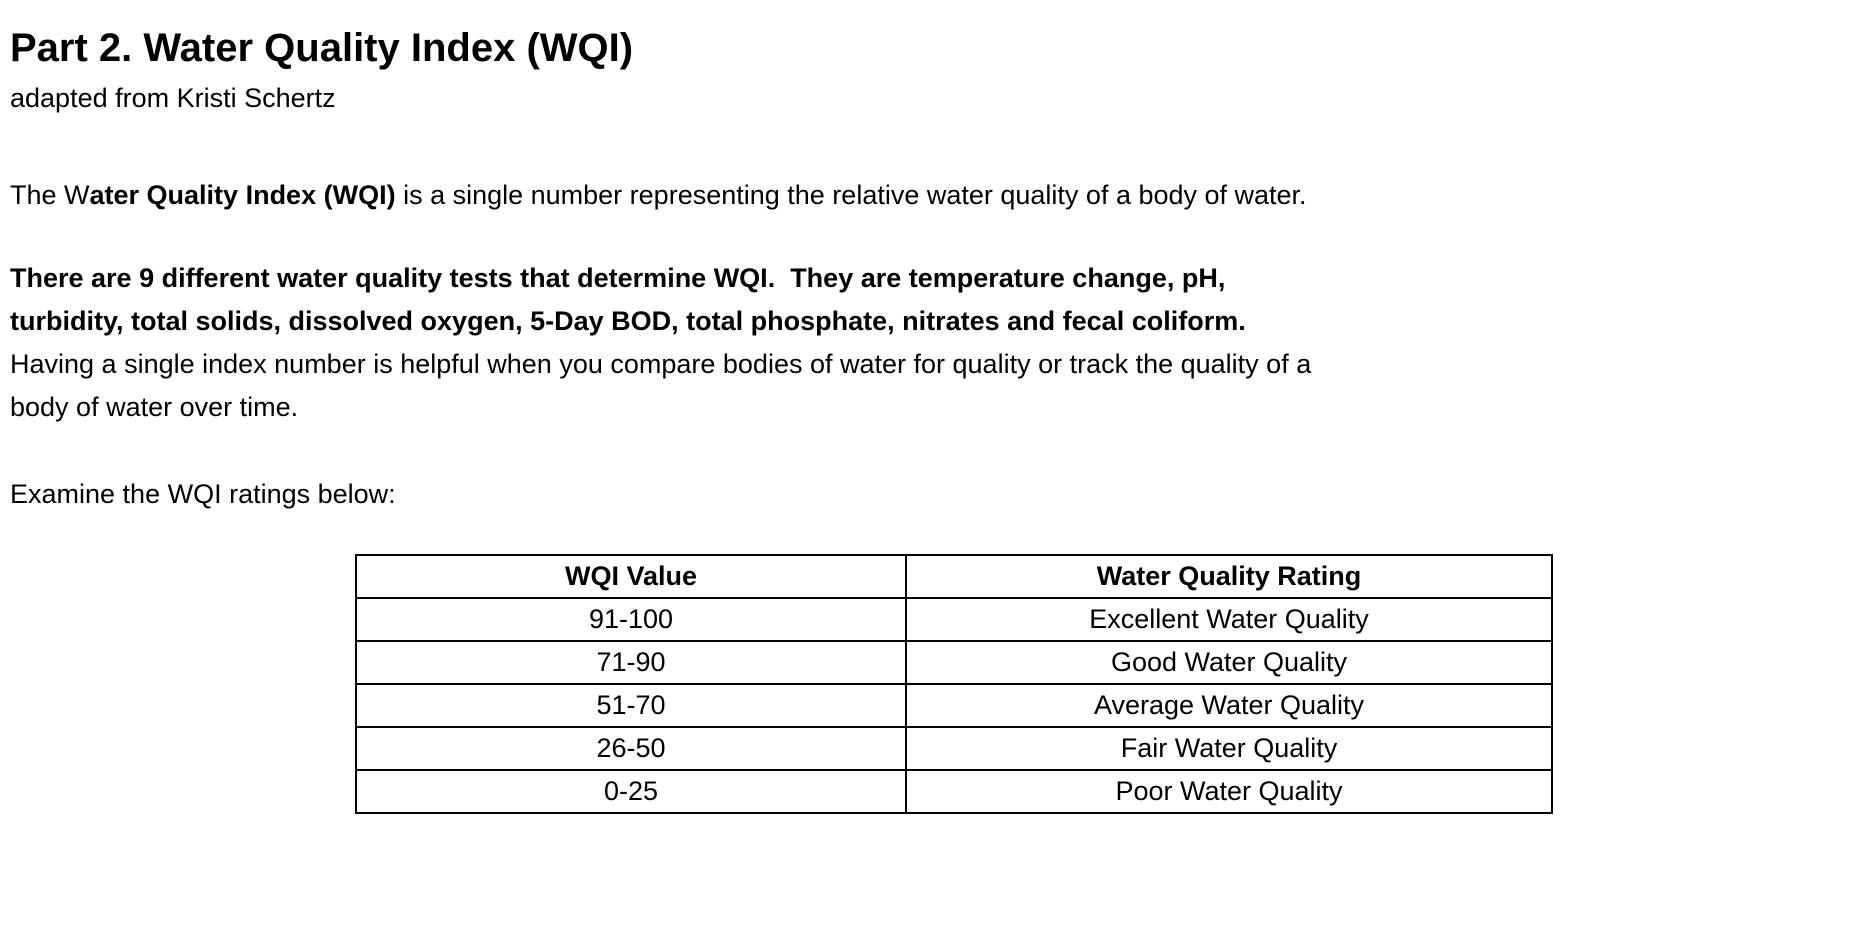  I want to click on table-header-cell: WQI Value, so click(631, 576).